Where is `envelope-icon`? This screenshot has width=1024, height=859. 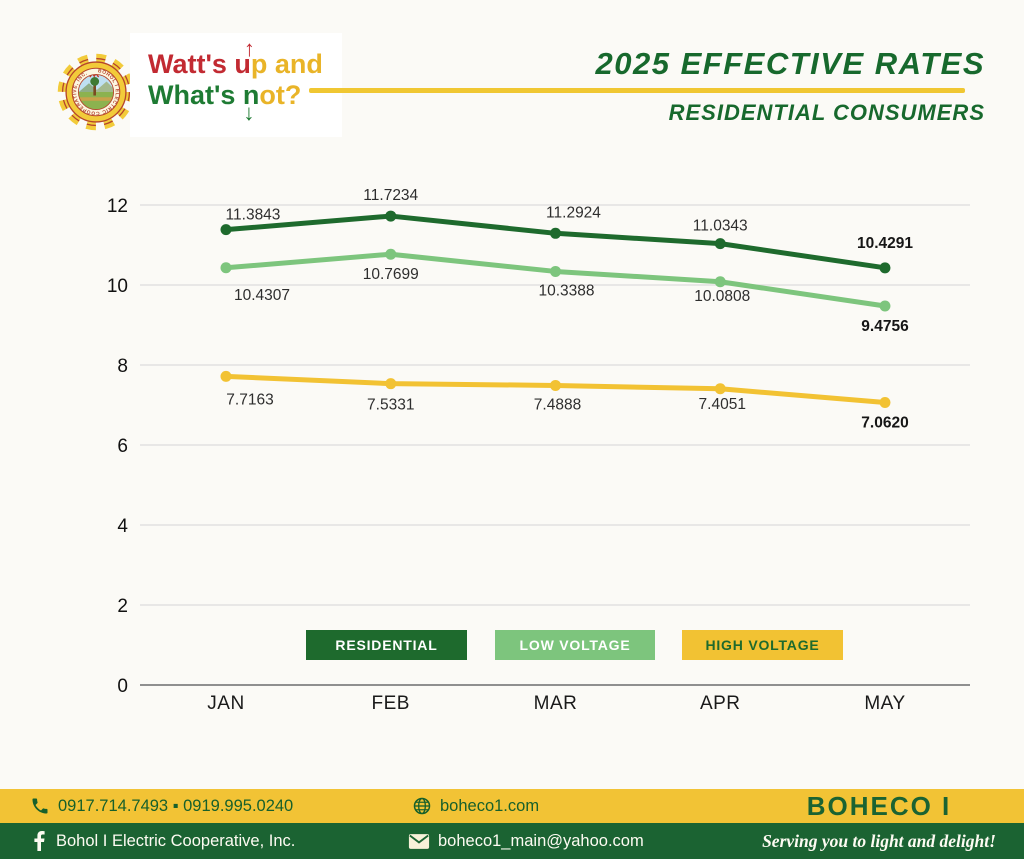 envelope-icon is located at coordinates (419, 841).